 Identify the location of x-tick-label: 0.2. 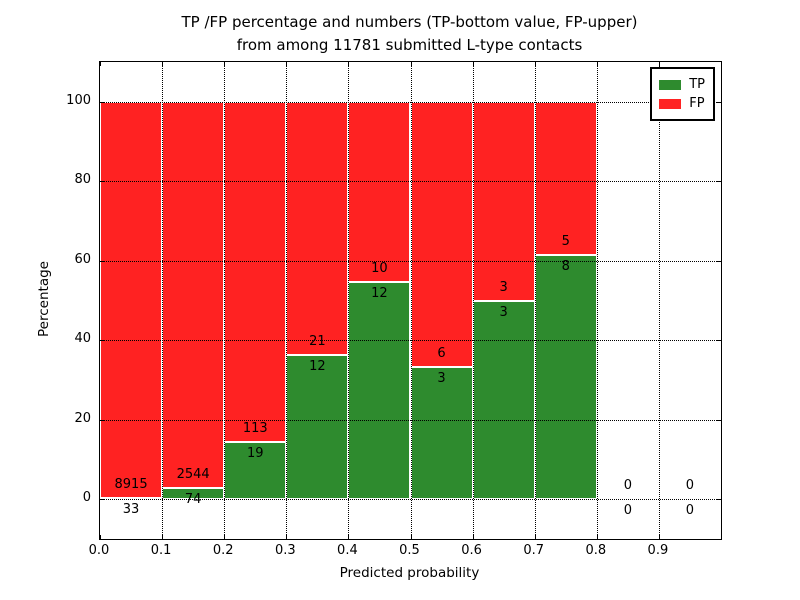
(223, 550).